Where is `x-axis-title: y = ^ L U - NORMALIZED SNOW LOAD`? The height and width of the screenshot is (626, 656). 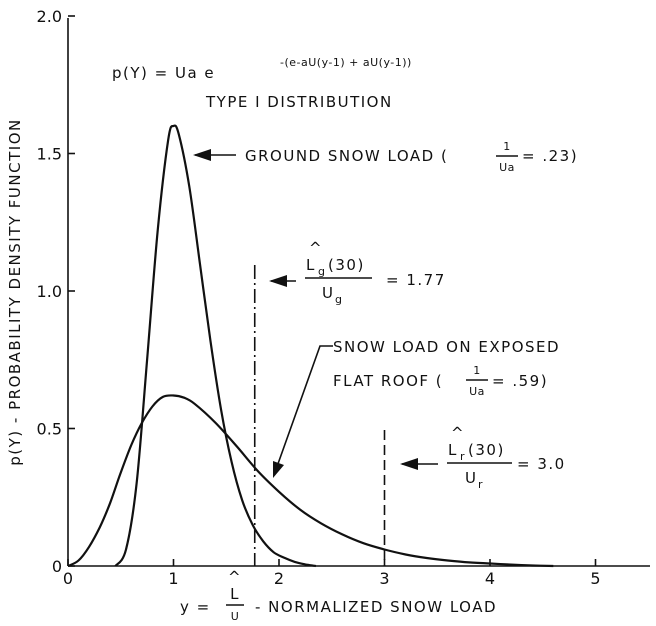
x-axis-title: y = ^ L U - NORMALIZED SNOW LOAD is located at coordinates (338, 595).